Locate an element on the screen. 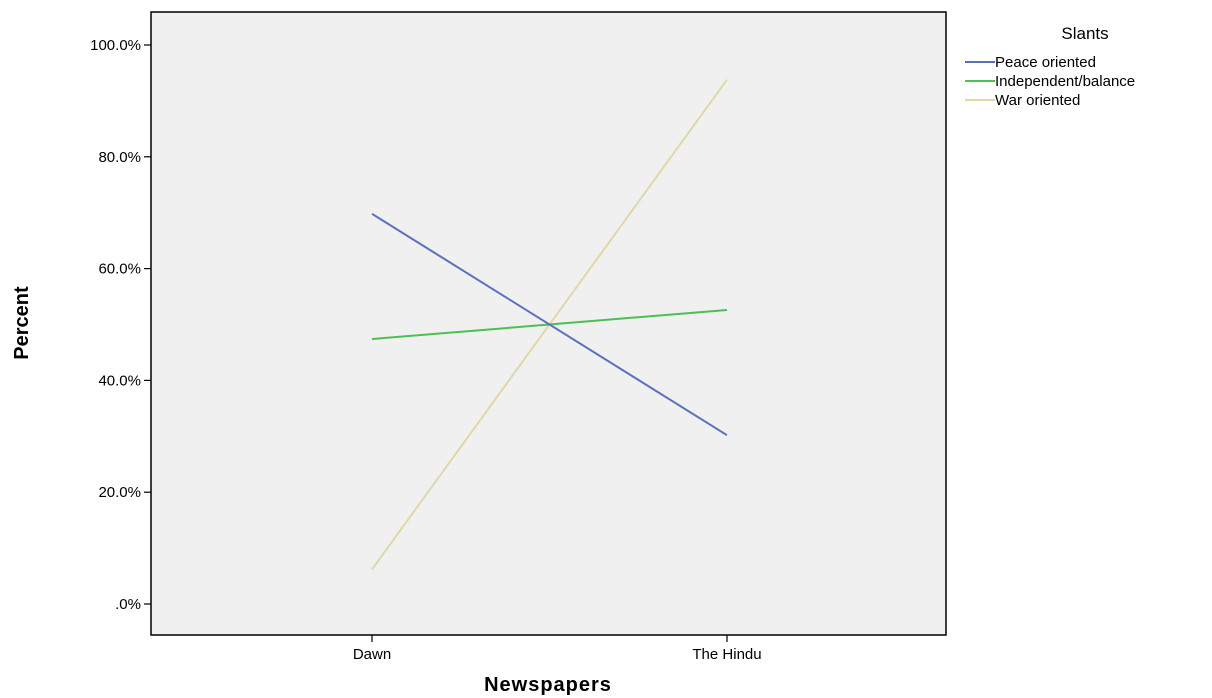  x-axis: Dawn The Hindu is located at coordinates (557, 649).